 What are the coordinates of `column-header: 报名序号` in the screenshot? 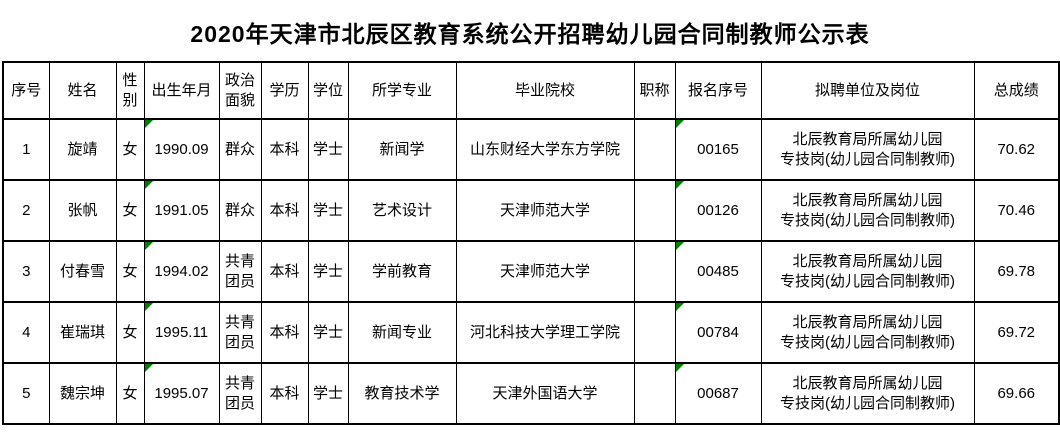 It's located at (718, 91).